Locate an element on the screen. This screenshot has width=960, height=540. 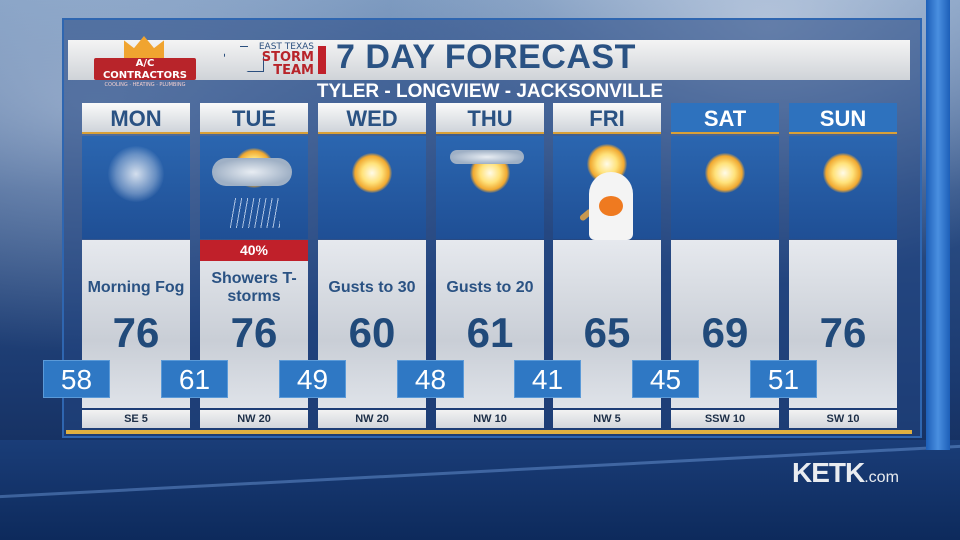
header-bar is located at coordinates (489, 60).